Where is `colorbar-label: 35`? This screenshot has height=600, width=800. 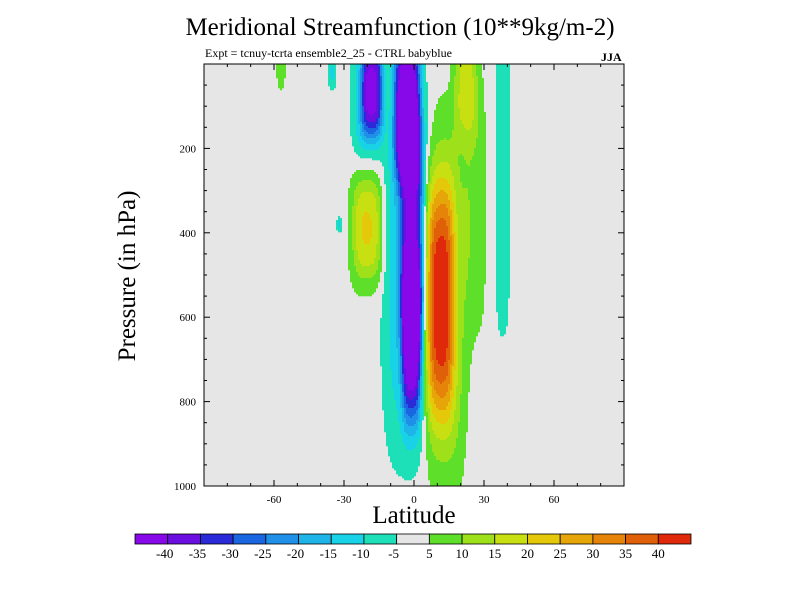 colorbar-label: 35 is located at coordinates (625, 553).